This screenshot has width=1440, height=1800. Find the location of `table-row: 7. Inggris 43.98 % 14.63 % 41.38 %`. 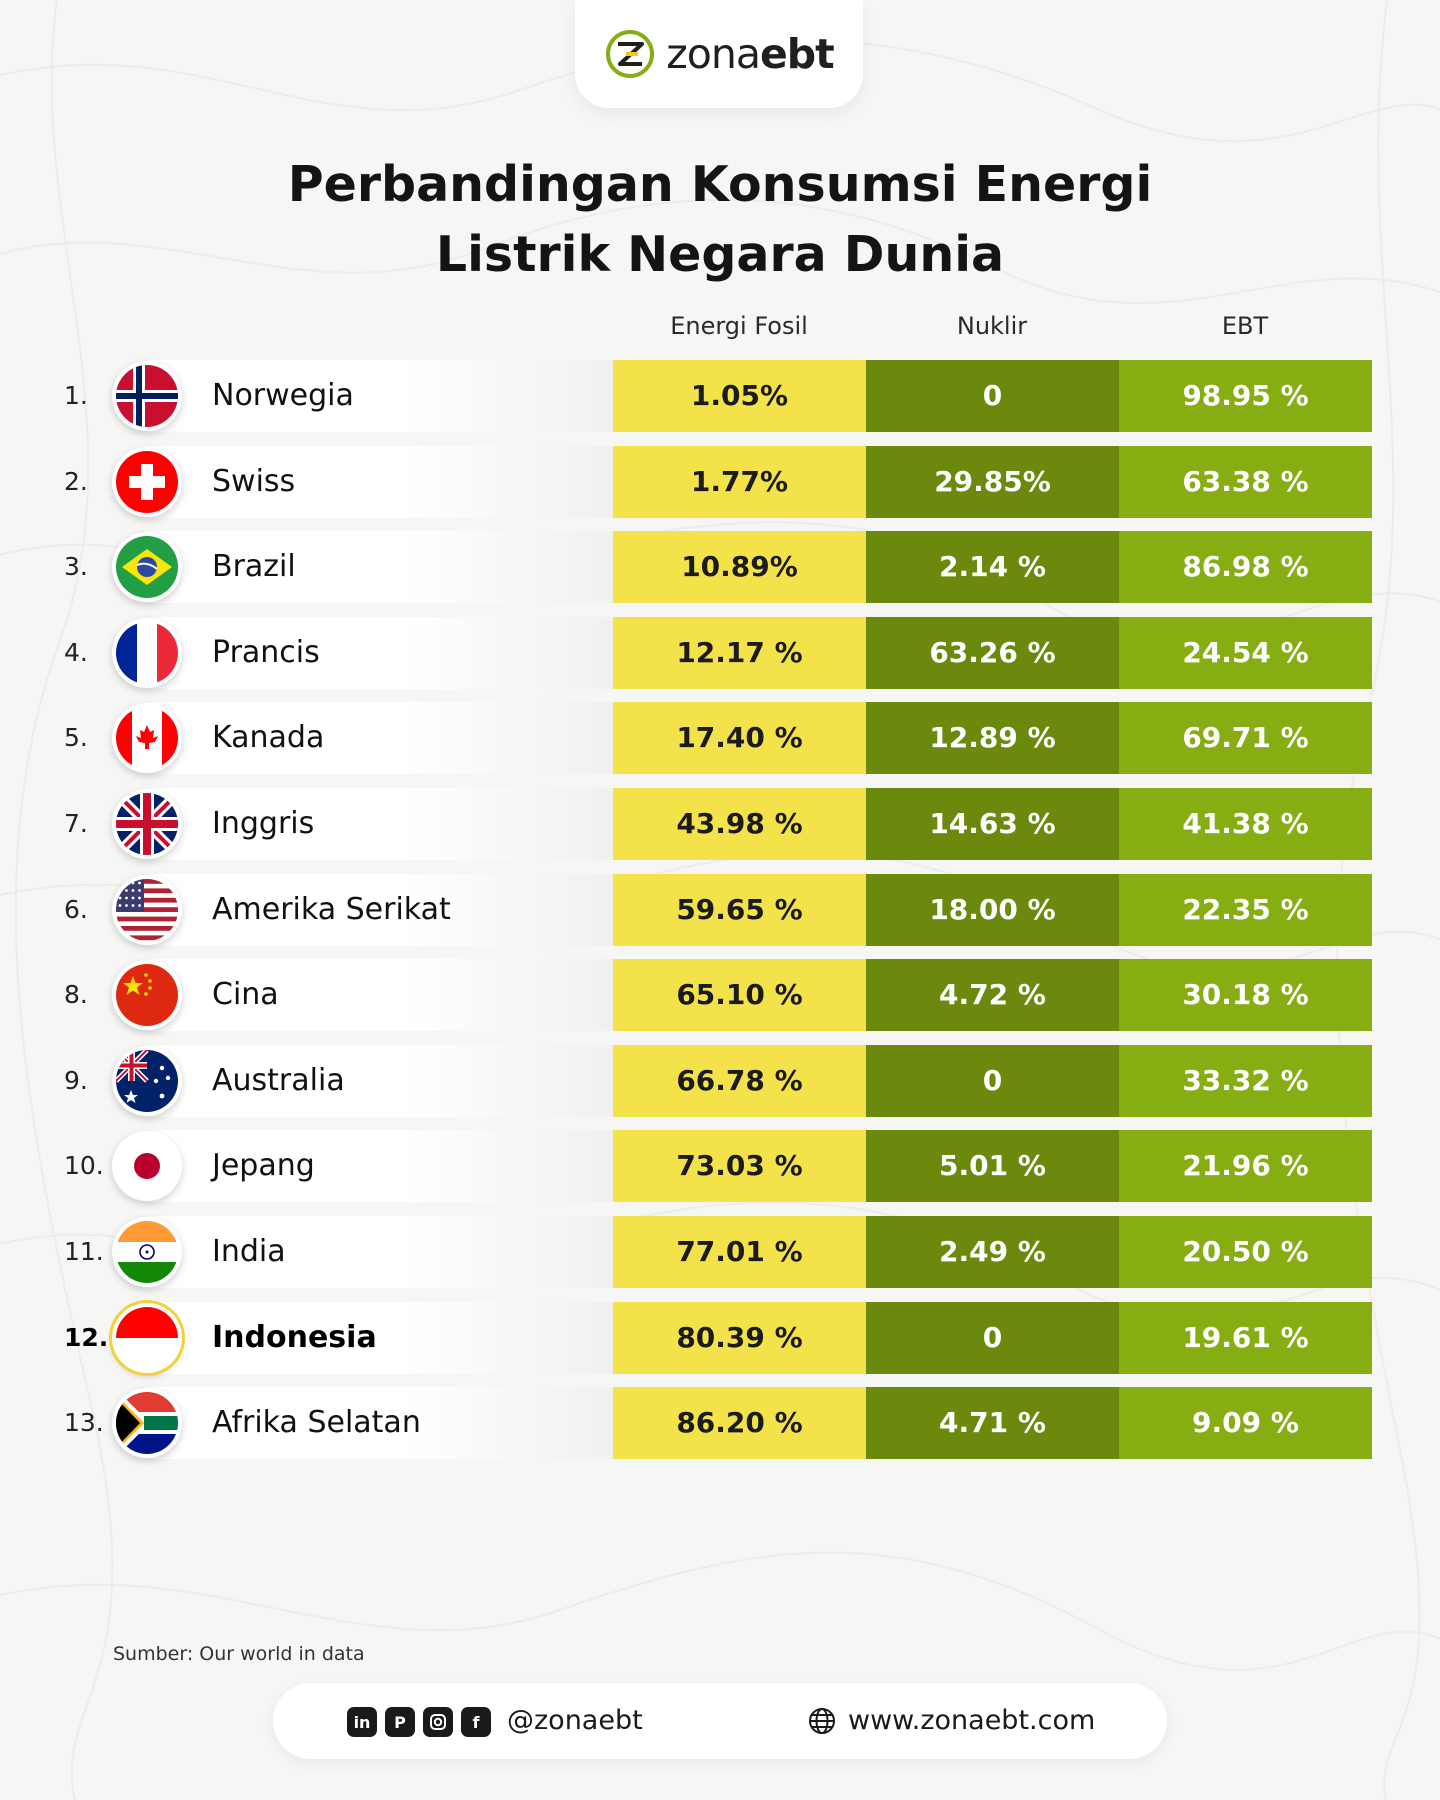

table-row: 7. Inggris 43.98 % 14.63 % 41.38 % is located at coordinates (720, 824).